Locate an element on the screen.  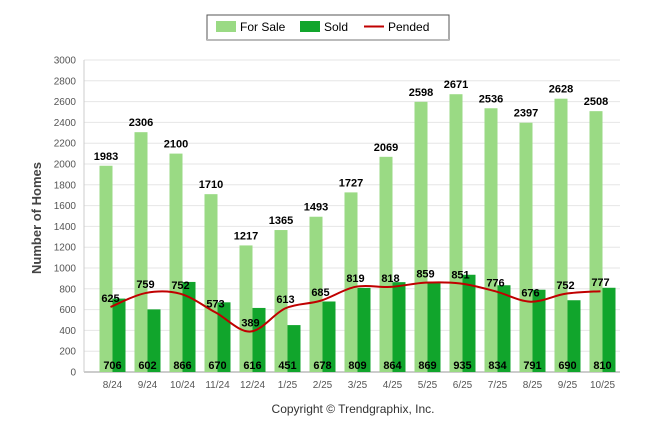
copyright-text: Copyright © Trendgraphix, Inc. is located at coordinates (353, 409).